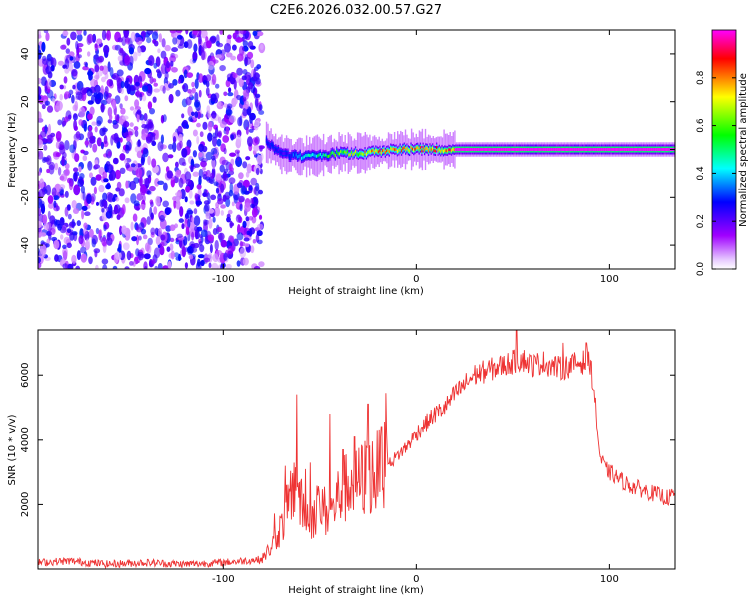  What do you see at coordinates (25, 374) in the screenshot?
I see `y-tick-label: 6000` at bounding box center [25, 374].